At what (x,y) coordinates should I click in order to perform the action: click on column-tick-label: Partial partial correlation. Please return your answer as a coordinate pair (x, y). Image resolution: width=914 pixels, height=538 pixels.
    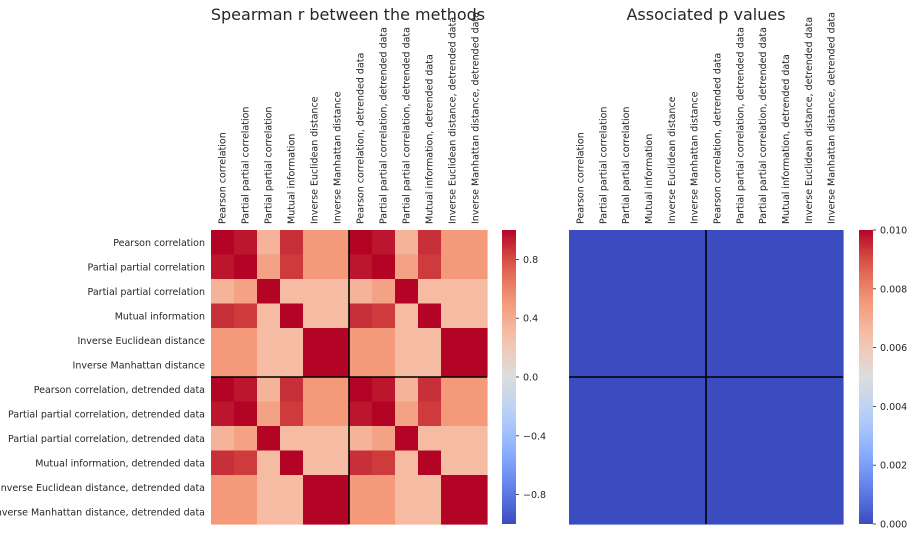
    Looking at the image, I should click on (246, 165).